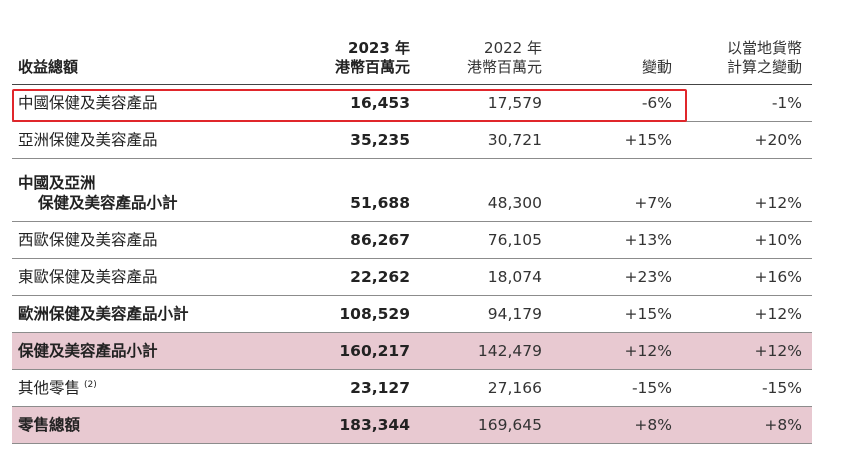 The height and width of the screenshot is (475, 850). What do you see at coordinates (514, 240) in the screenshot?
I see `value-2022: 76,105` at bounding box center [514, 240].